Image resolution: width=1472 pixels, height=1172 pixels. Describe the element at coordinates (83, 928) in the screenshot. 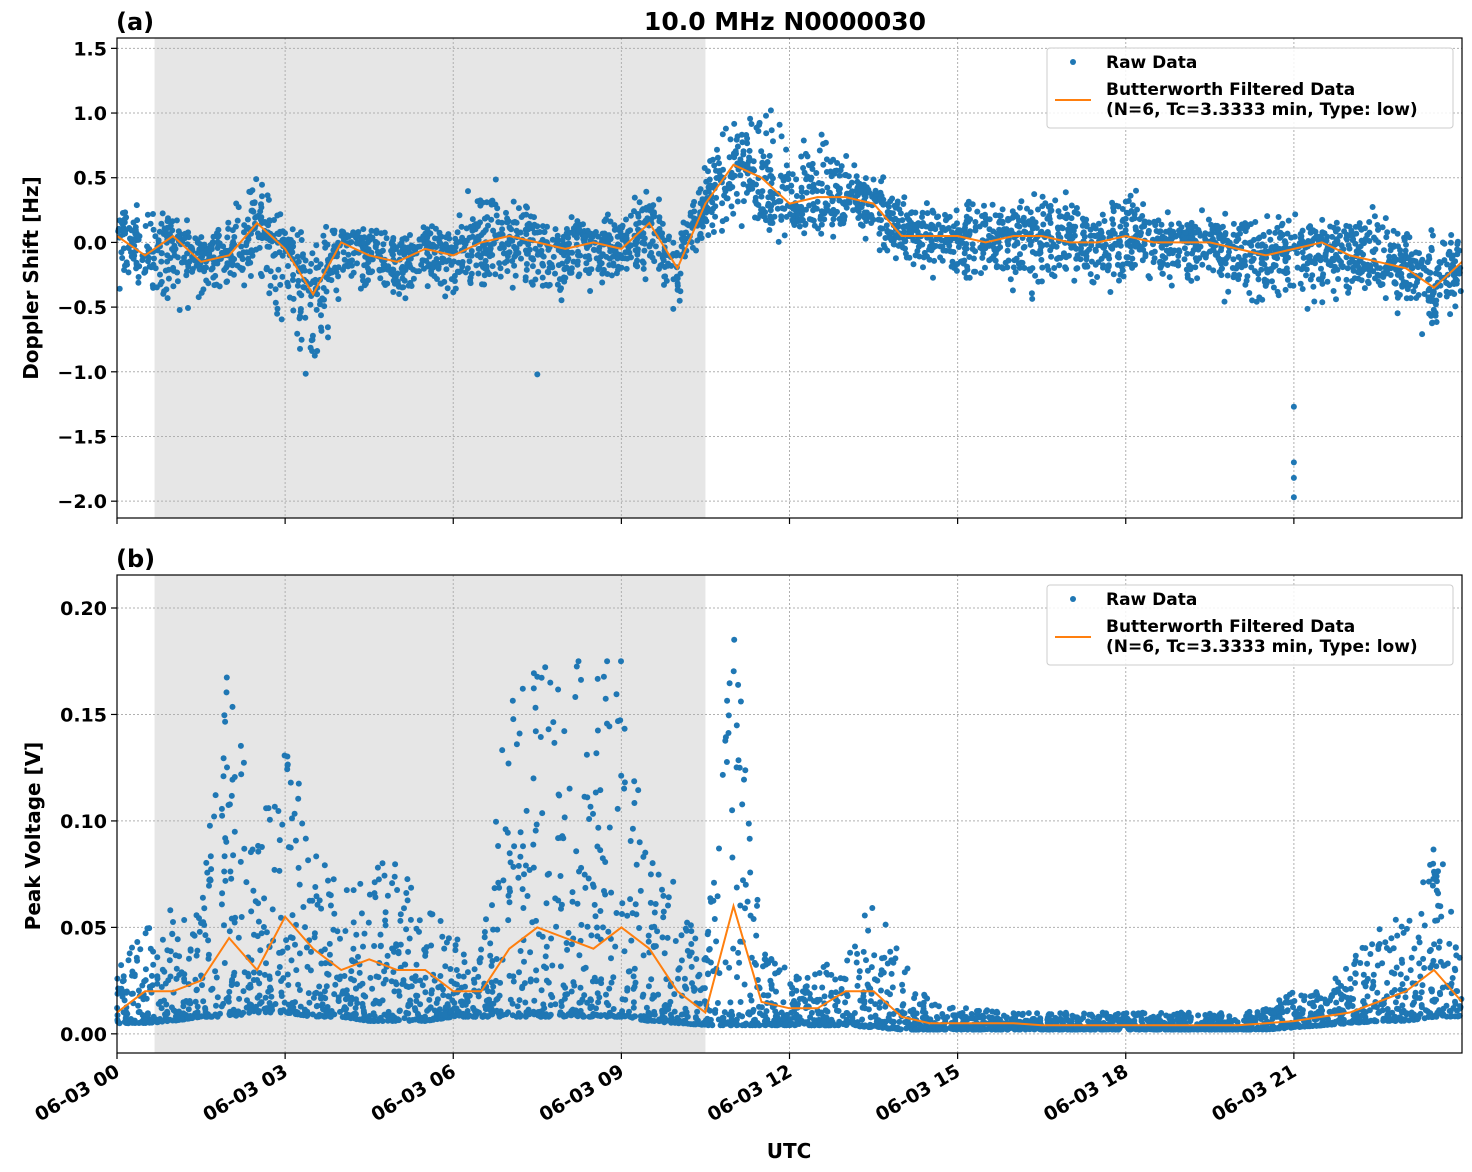

I see `y-tick-label: 0.05` at that location.